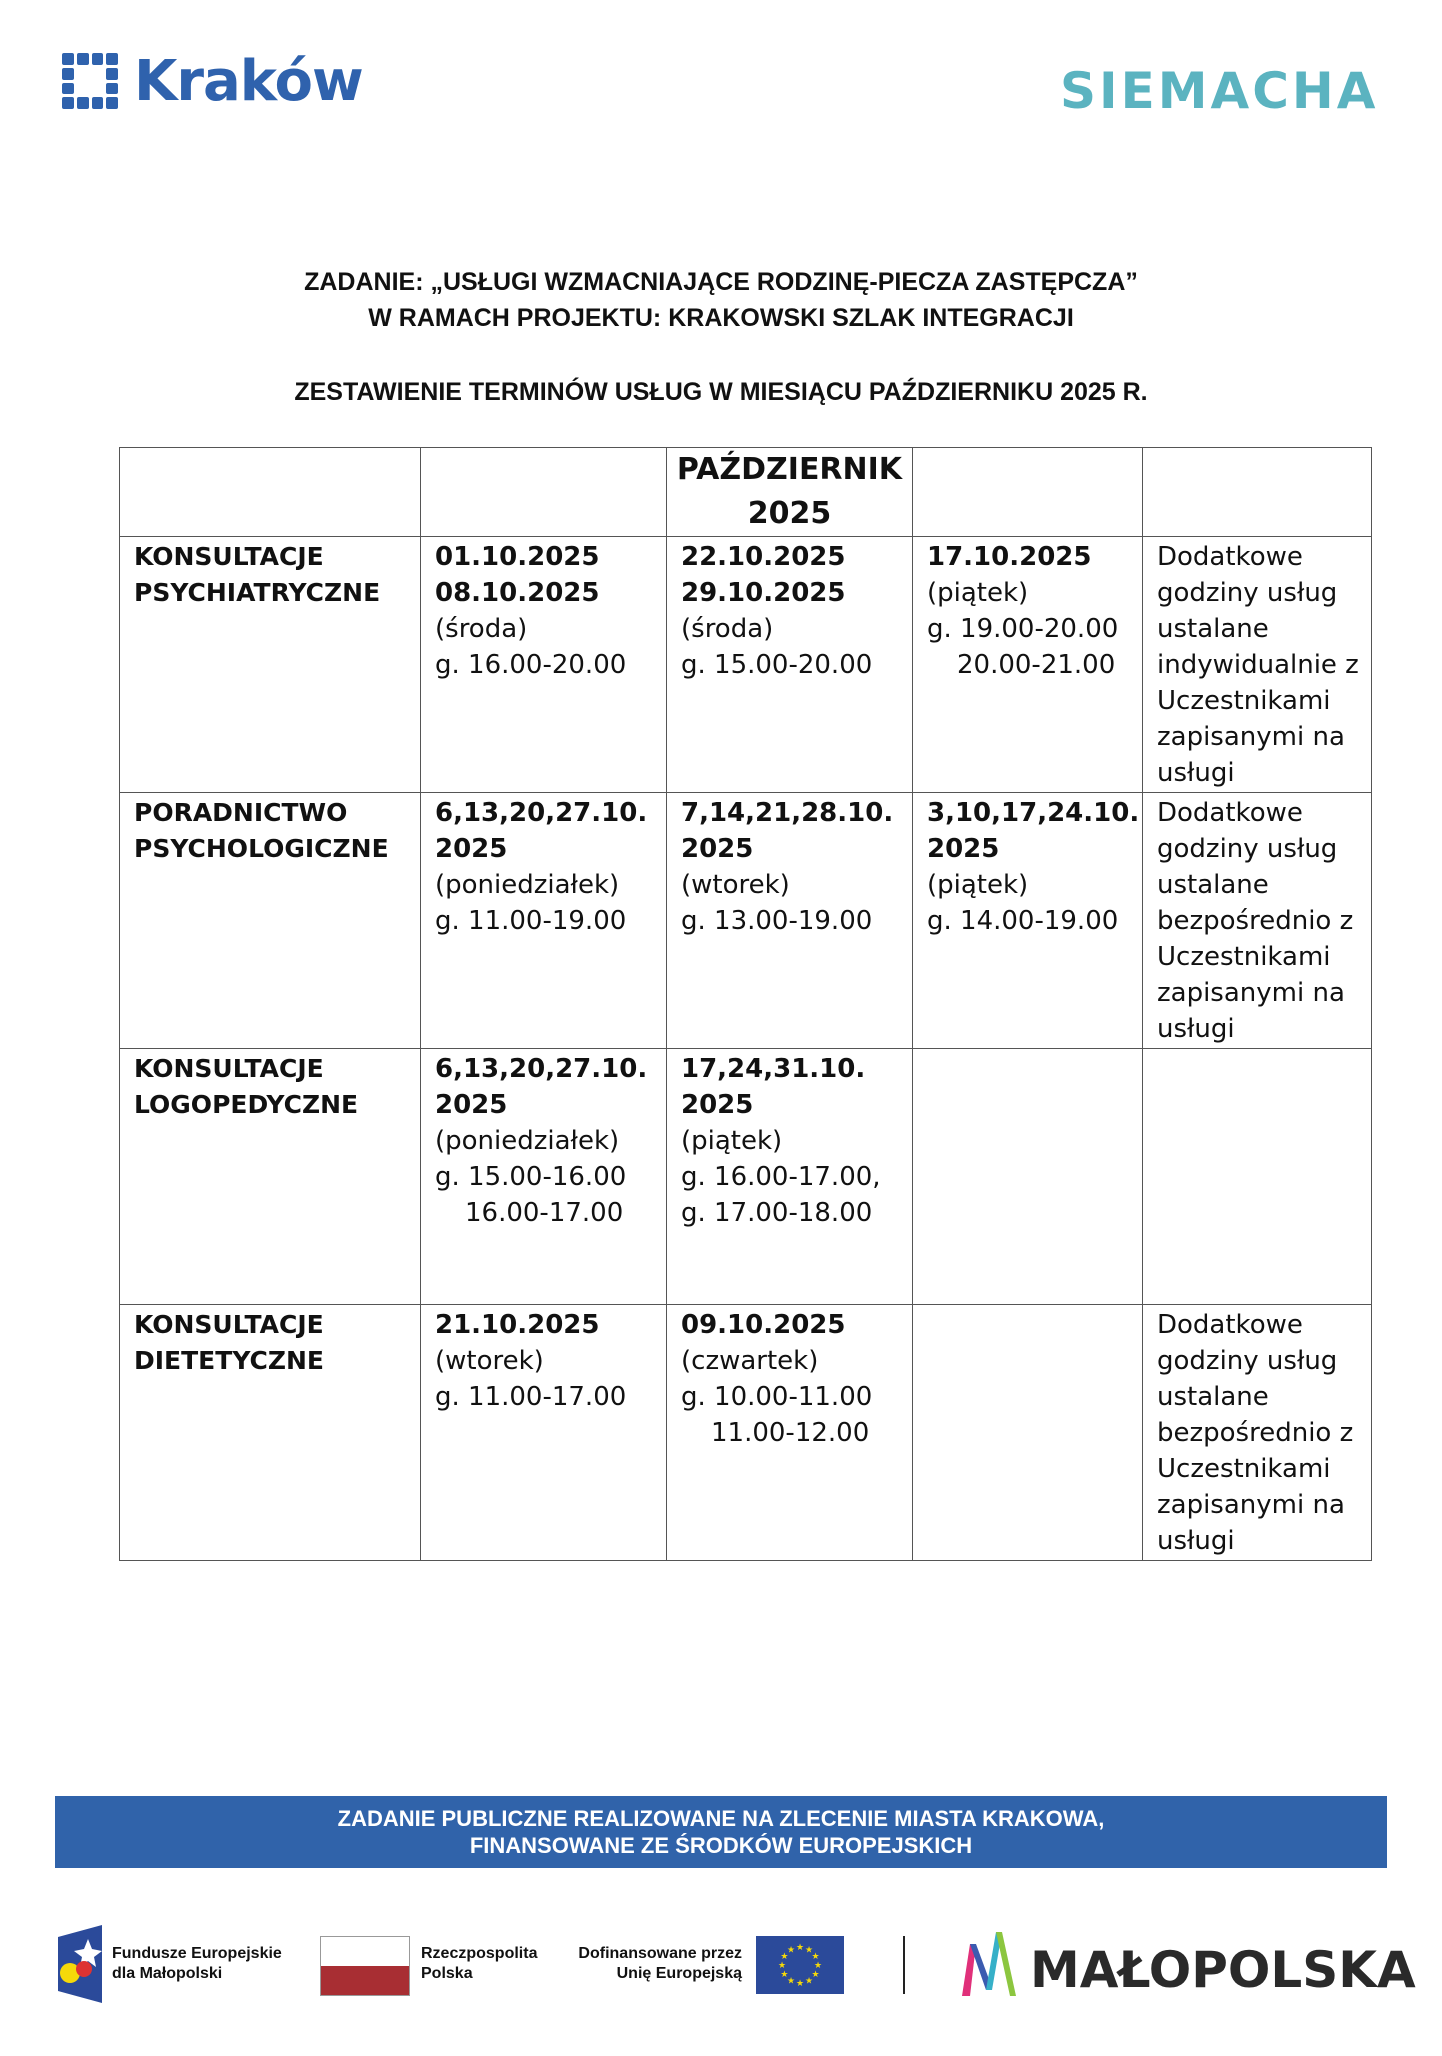 The width and height of the screenshot is (1442, 2056). Describe the element at coordinates (763, 557) in the screenshot. I see `date-line: 22.10.2025` at that location.